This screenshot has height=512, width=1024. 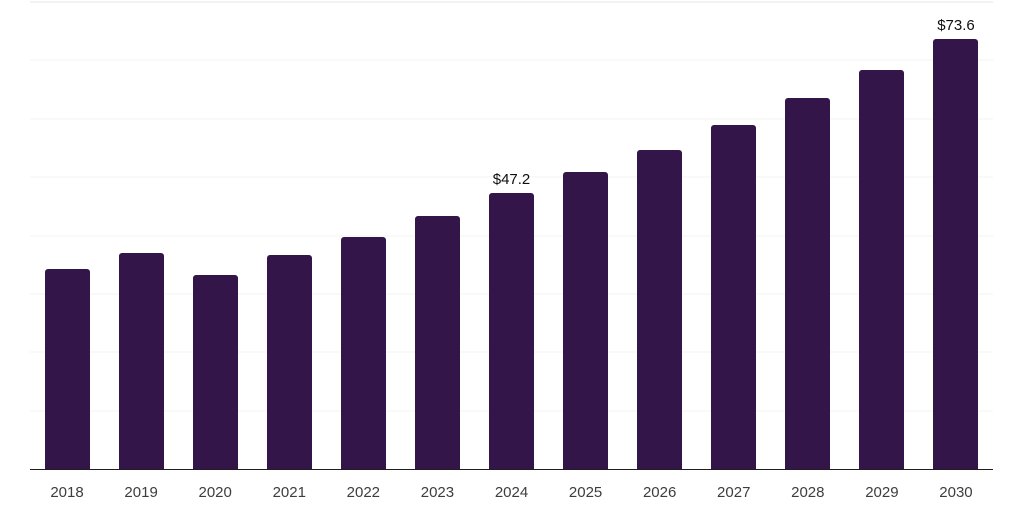 I want to click on bar-slot-2019, so click(x=141, y=235).